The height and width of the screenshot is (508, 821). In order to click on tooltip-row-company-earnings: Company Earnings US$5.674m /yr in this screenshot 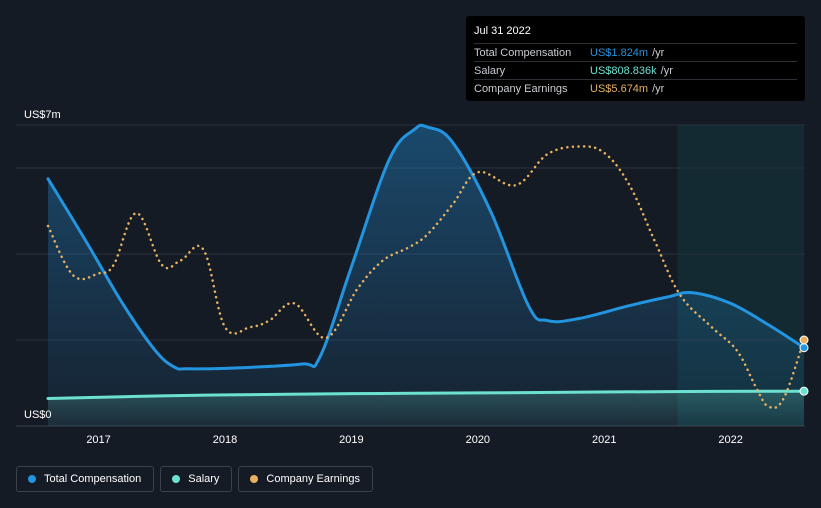, I will do `click(635, 88)`.